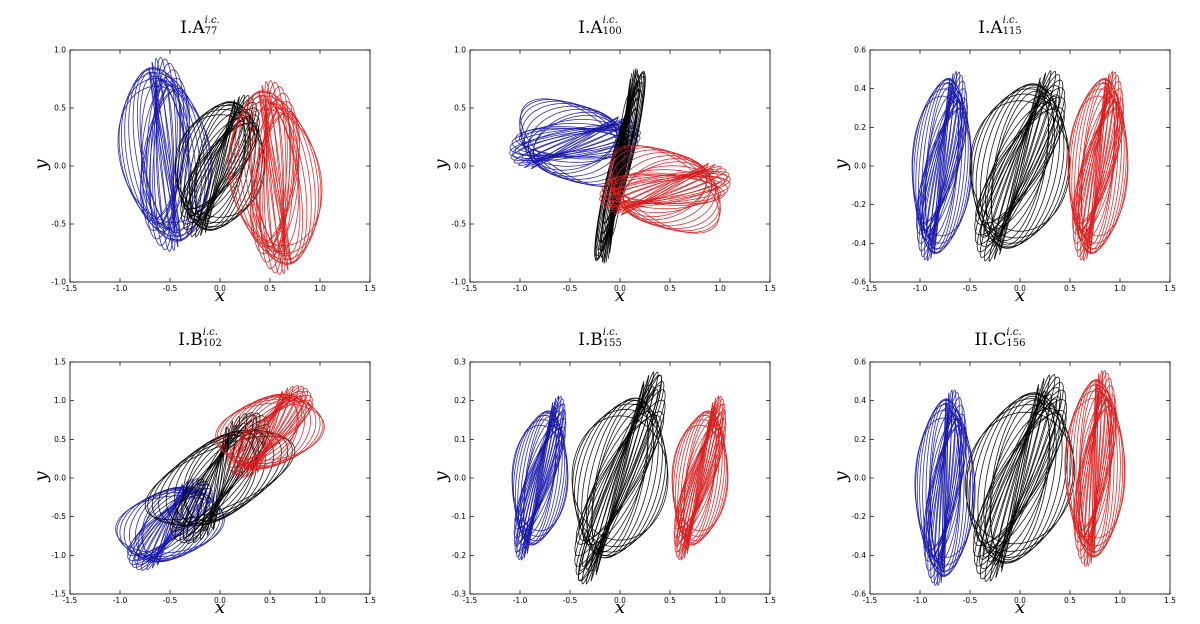 The image size is (1200, 624). I want to click on y-tick-label: 0.5, so click(60, 108).